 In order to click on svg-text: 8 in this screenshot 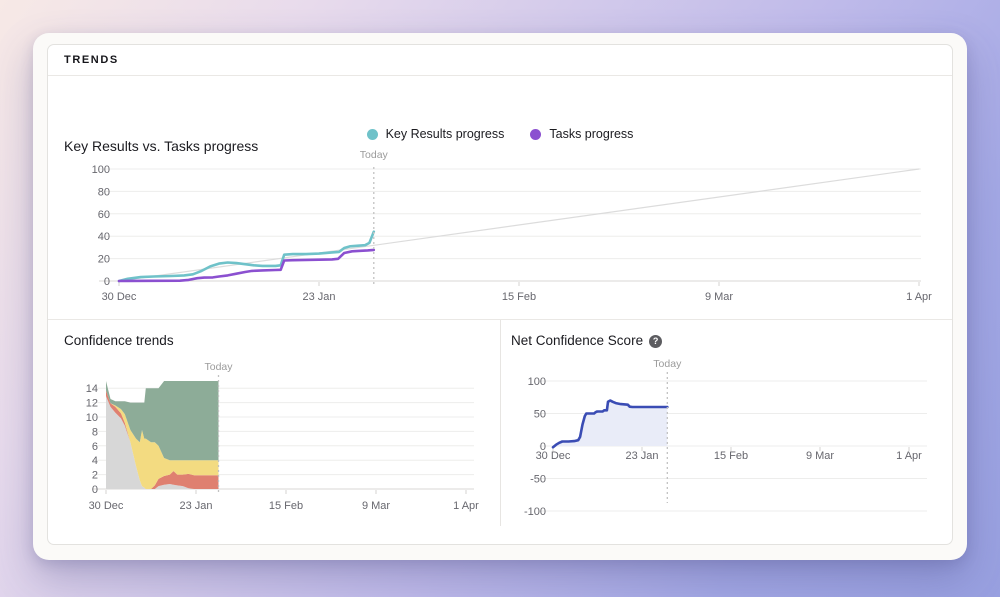, I will do `click(95, 432)`.